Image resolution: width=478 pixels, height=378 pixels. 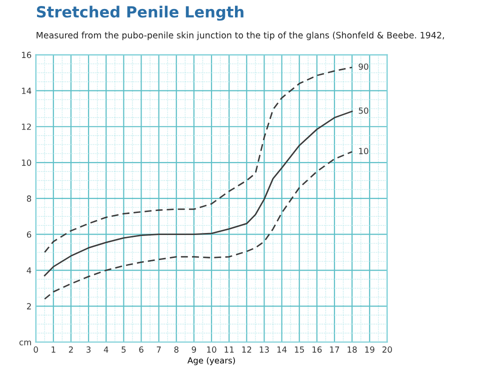 I want to click on x-tick-label: 3, so click(x=88, y=349).